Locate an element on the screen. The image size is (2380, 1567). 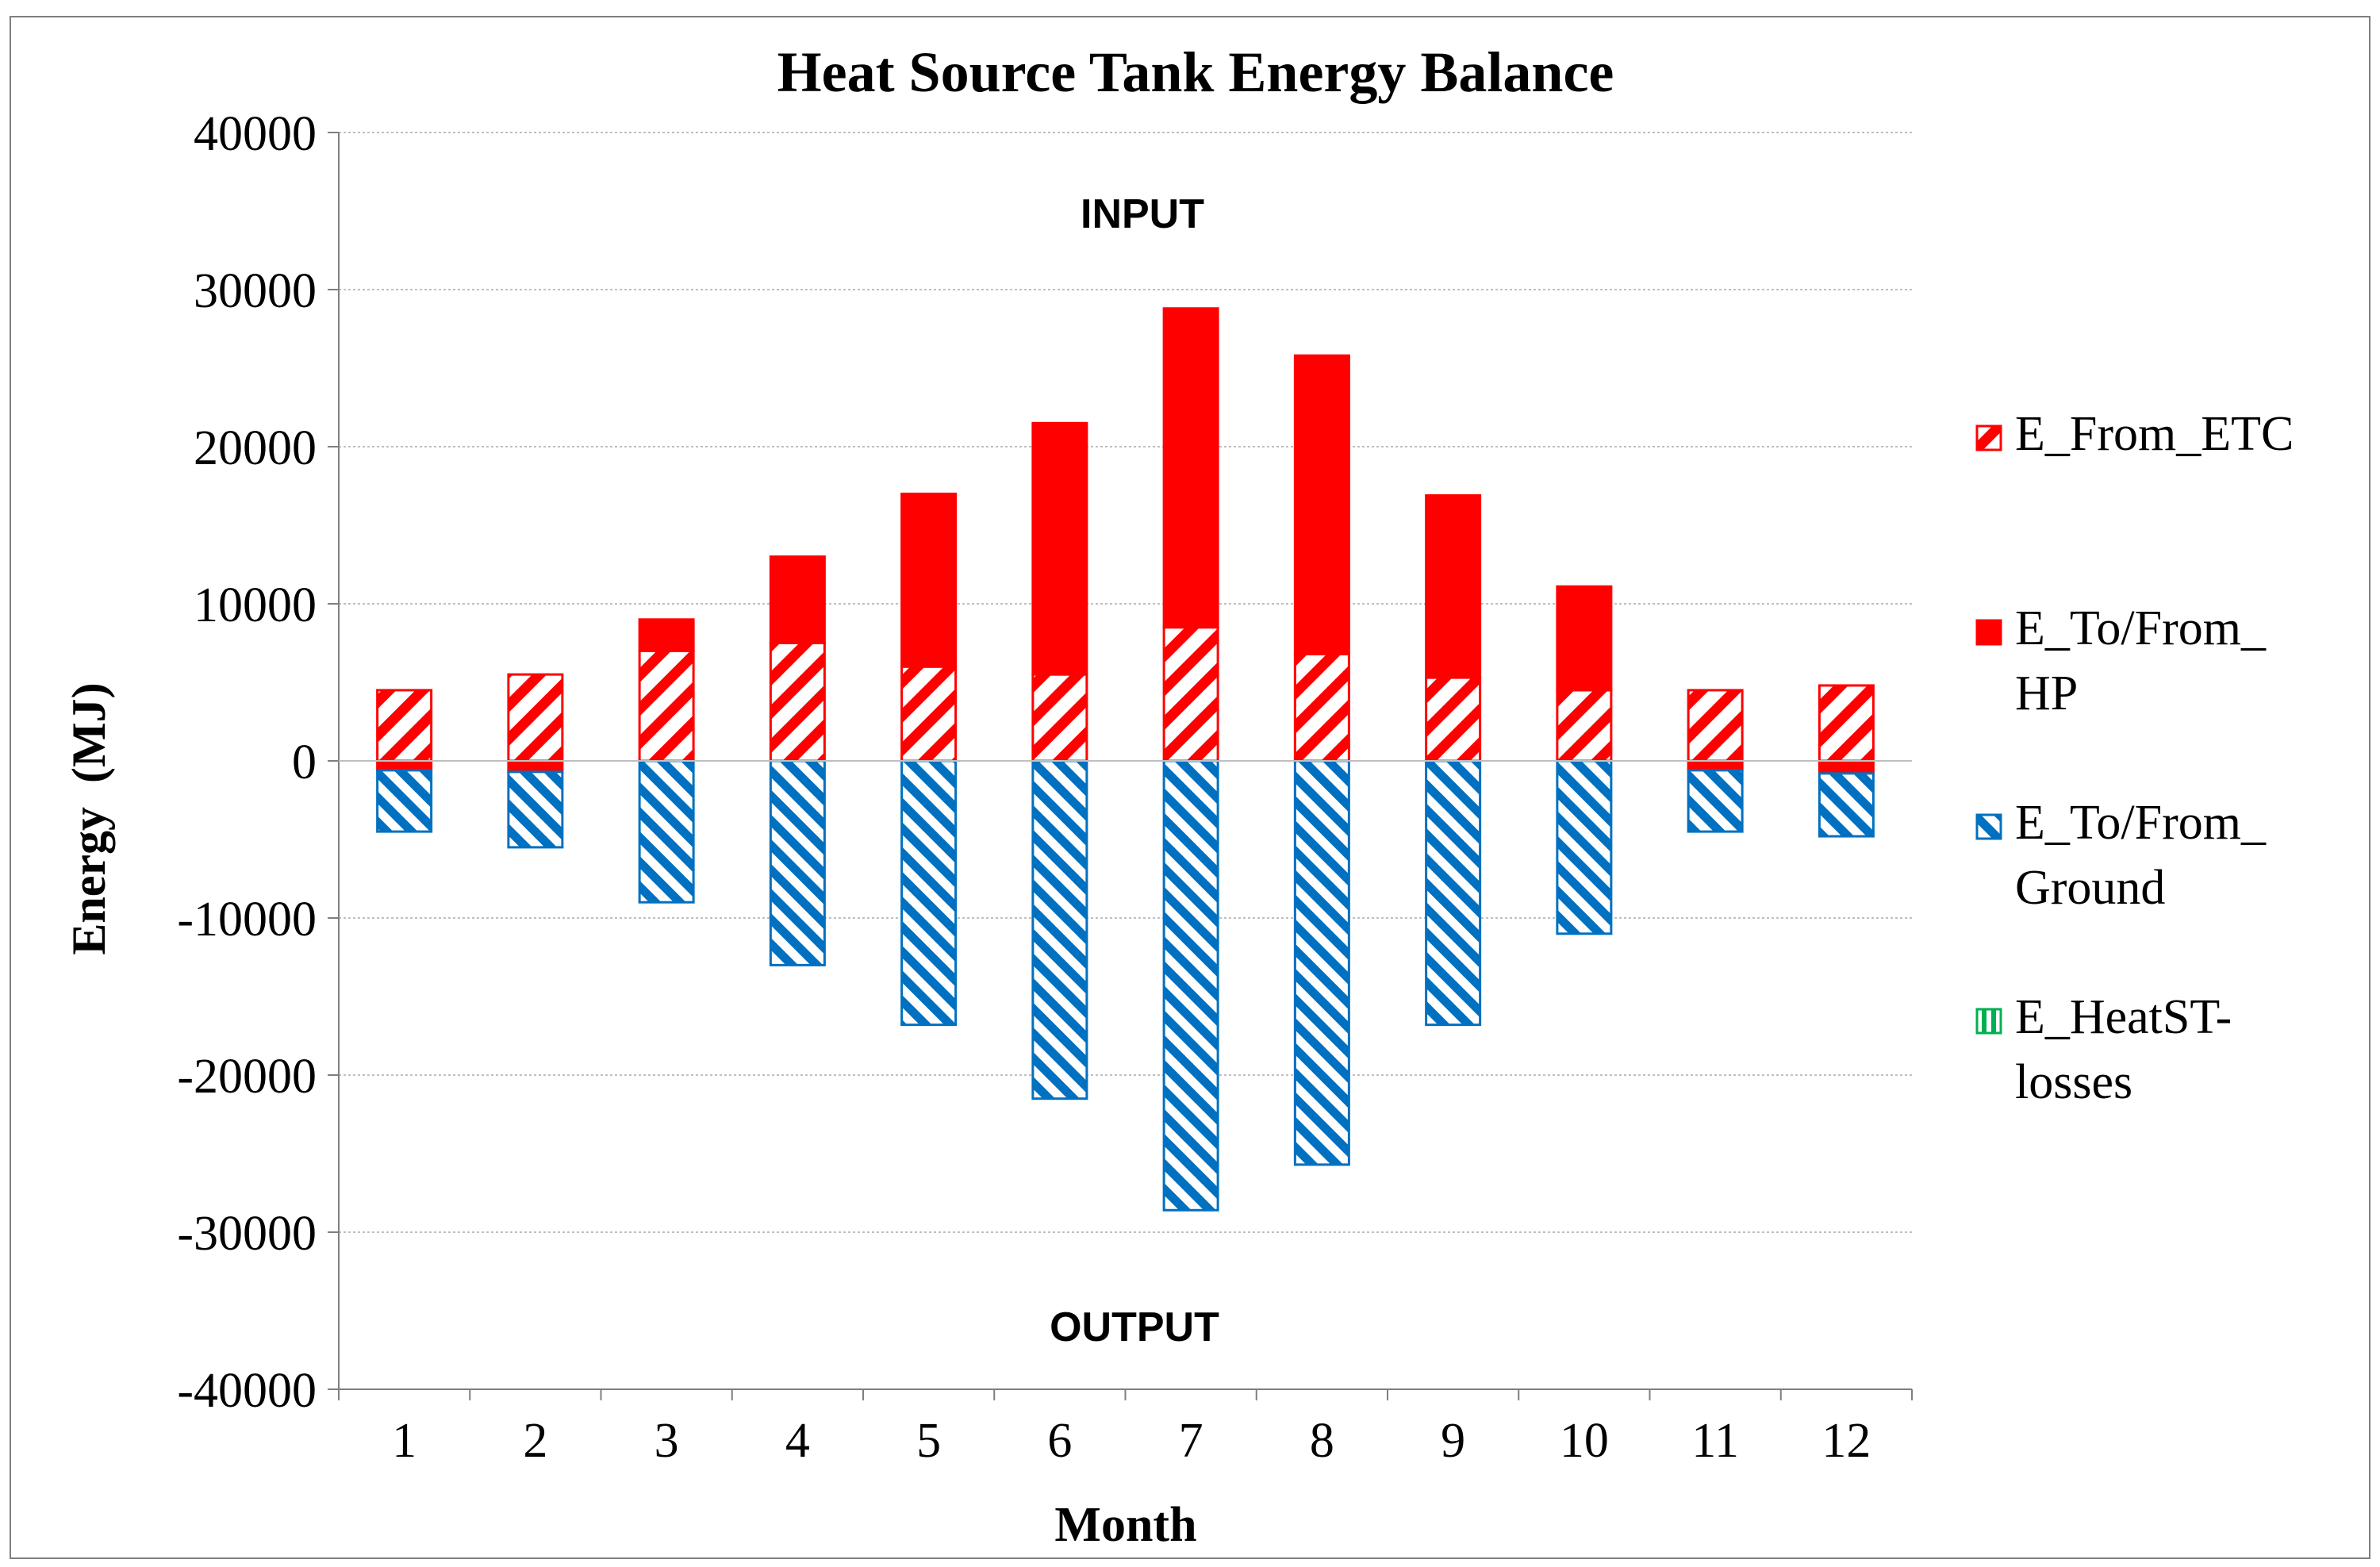
y-tick-label: 10000 is located at coordinates (255, 605).